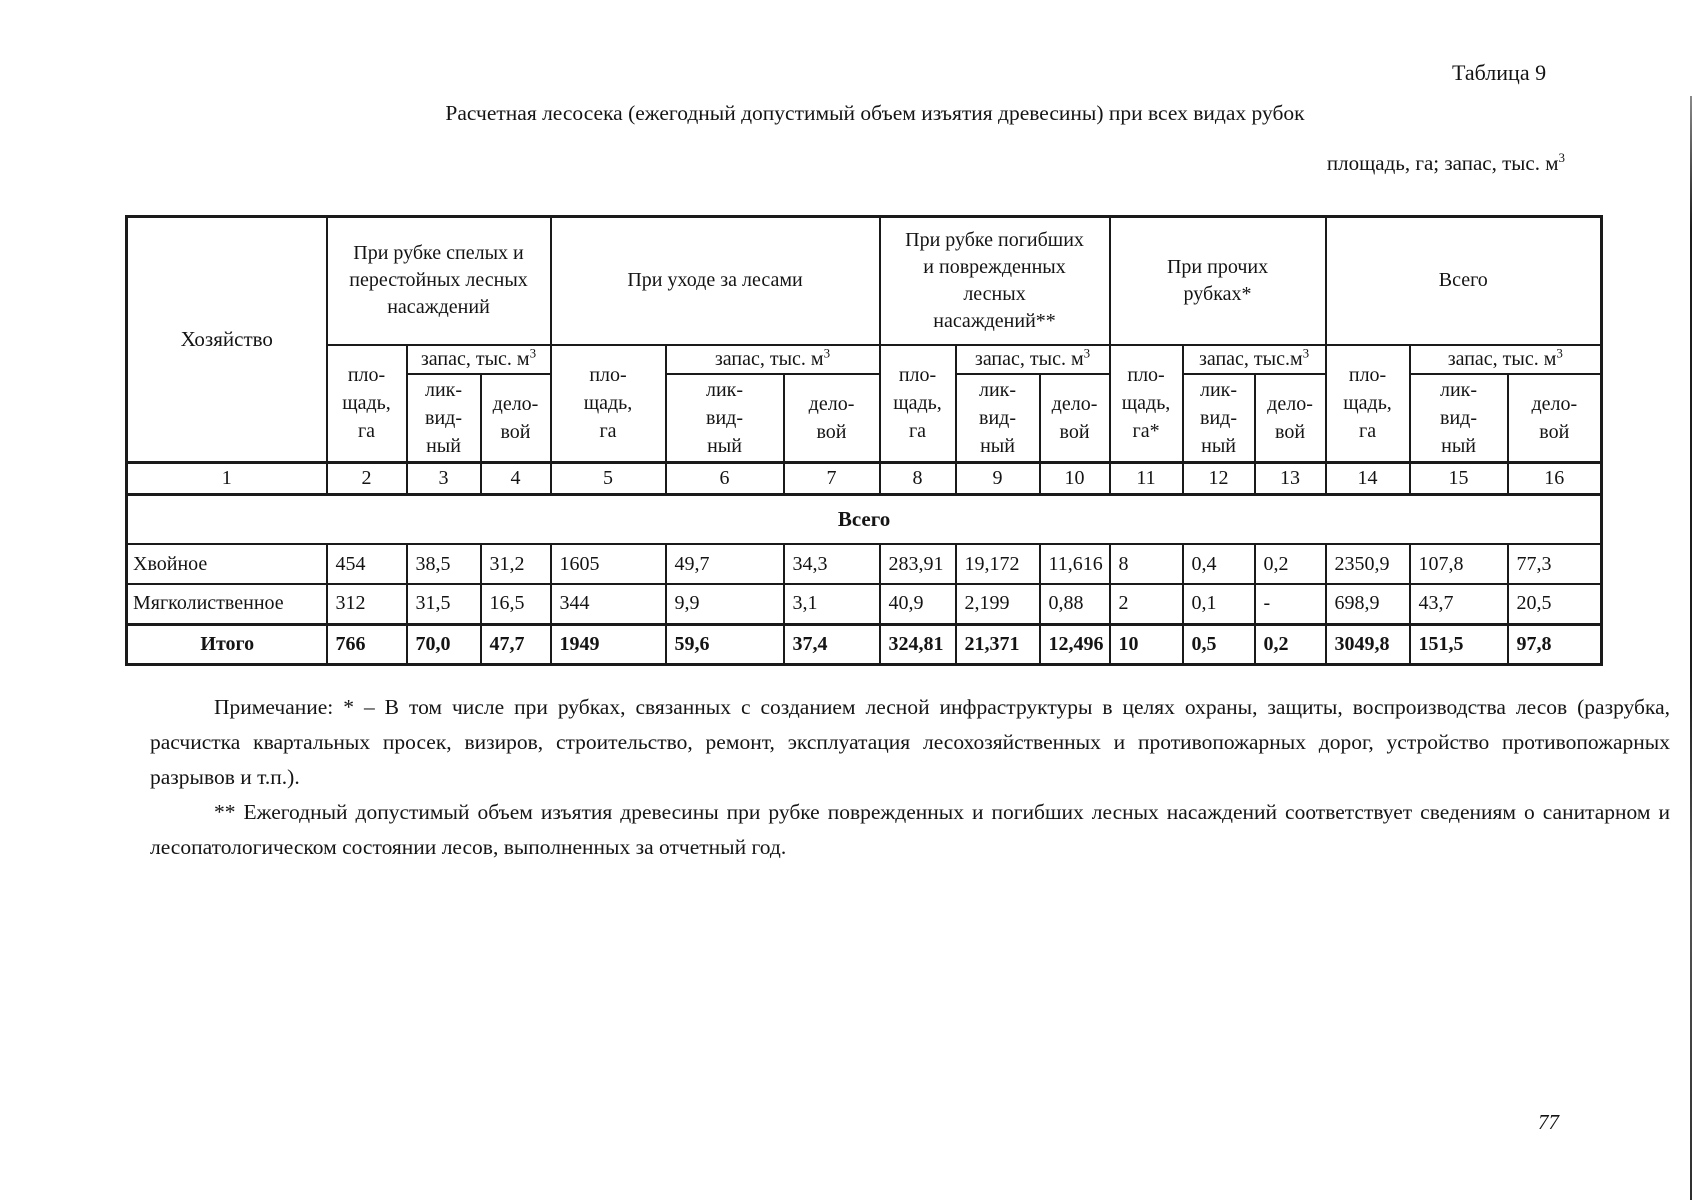  I want to click on row-label: Хвойное, so click(226, 564).